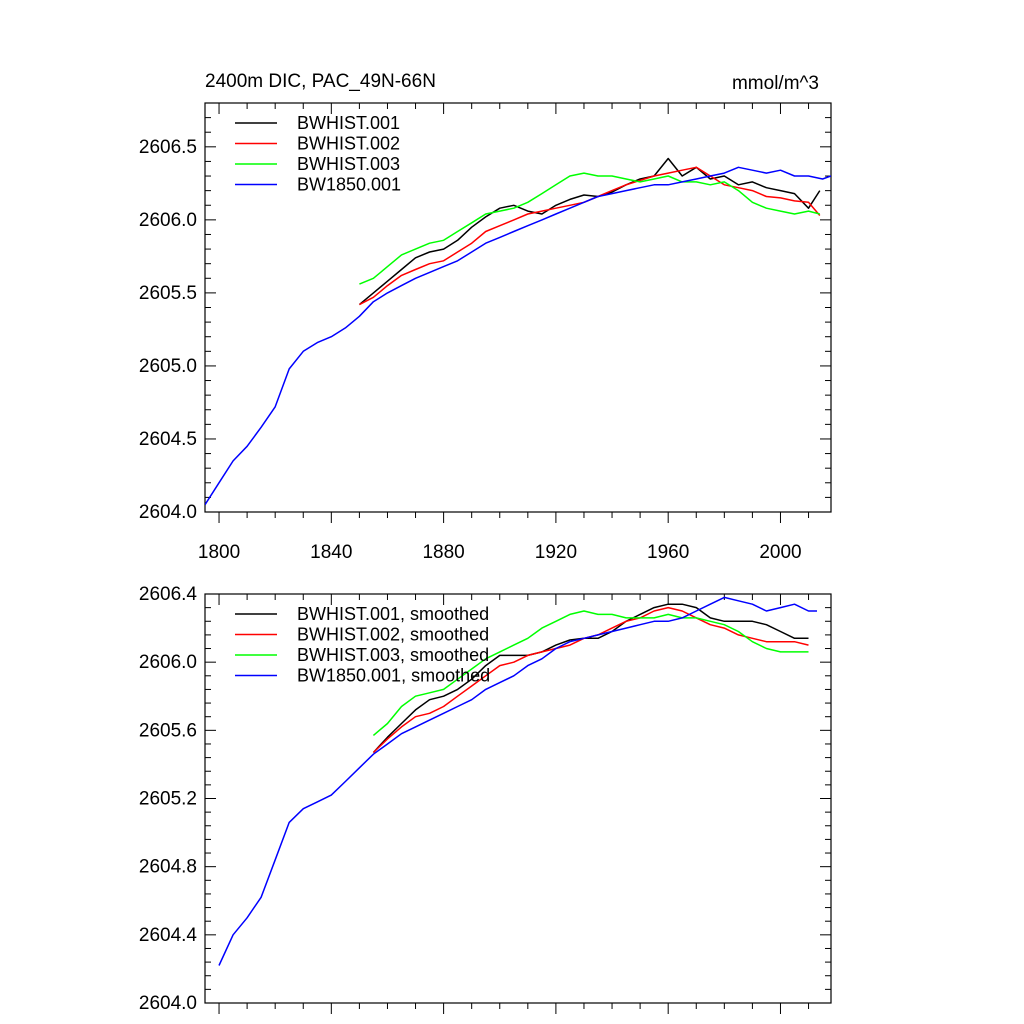  Describe the element at coordinates (348, 164) in the screenshot. I see `legend-label-bwhist-003: BWHIST.003` at that location.